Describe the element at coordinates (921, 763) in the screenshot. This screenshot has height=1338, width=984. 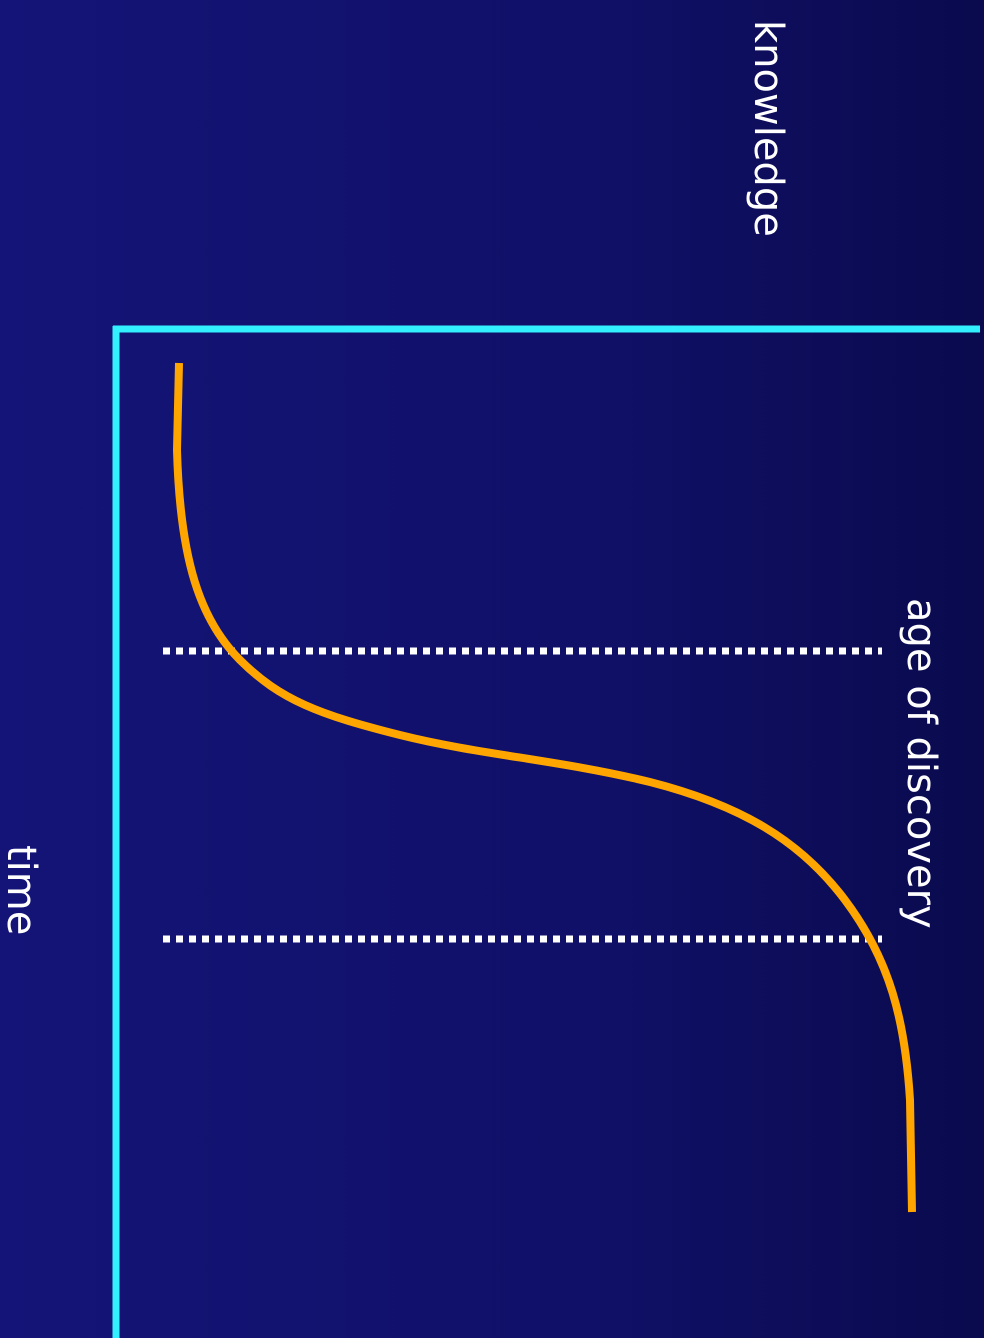
I see `age-of-discovery-label: age of discovery` at that location.